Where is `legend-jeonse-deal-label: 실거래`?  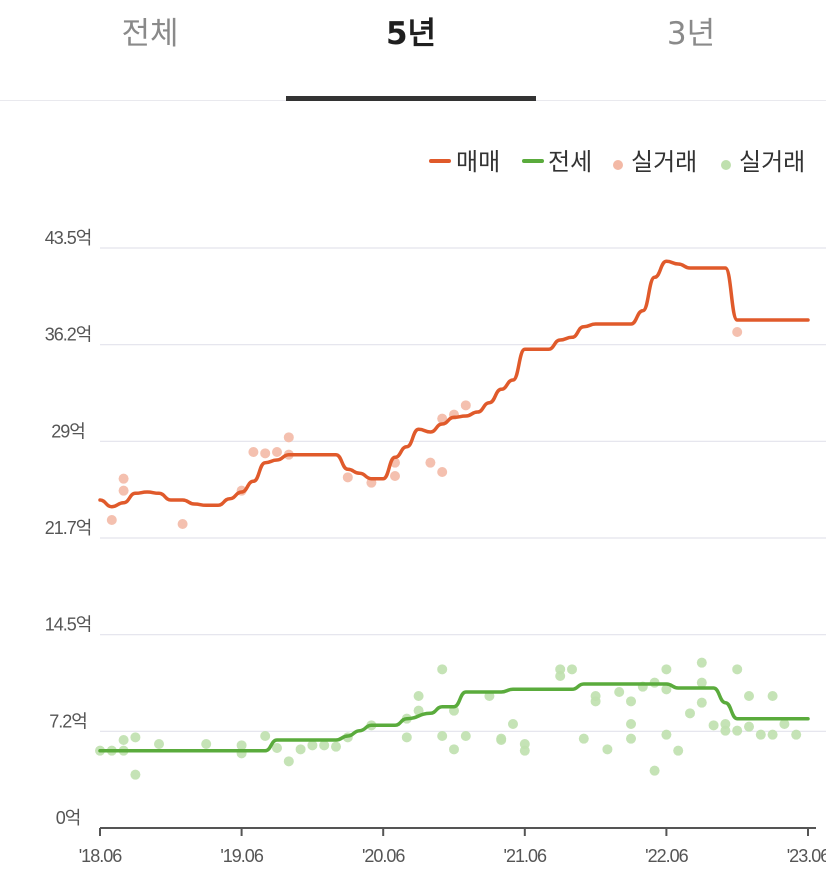
legend-jeonse-deal-label: 실거래 is located at coordinates (772, 162).